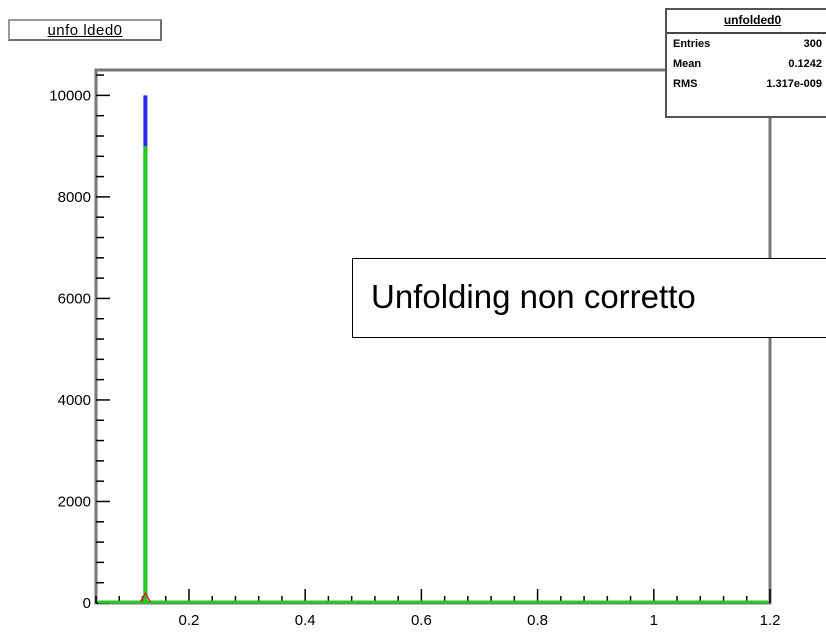 Image resolution: width=826 pixels, height=632 pixels. I want to click on stats-key: Entries, so click(692, 44).